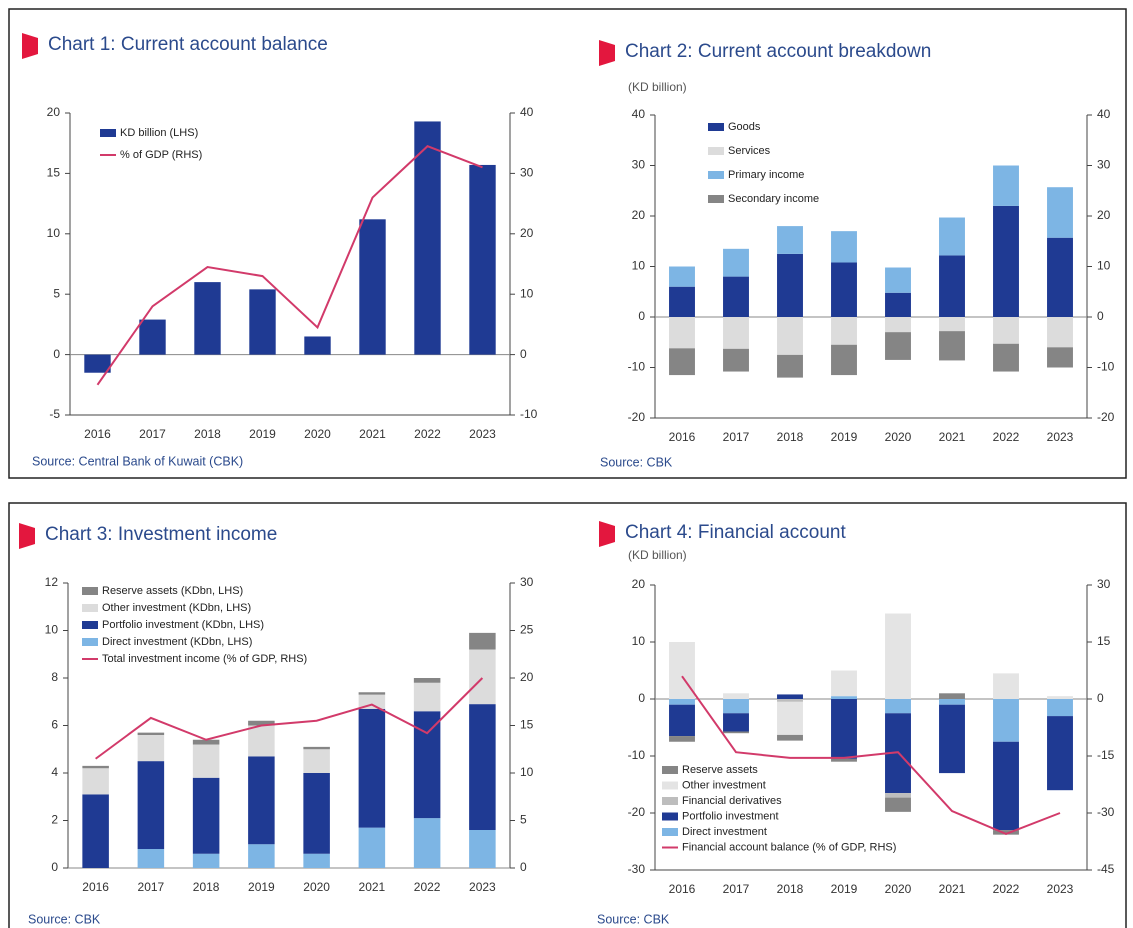 The image size is (1133, 928). I want to click on y2-tick-label: 20, so click(1104, 215).